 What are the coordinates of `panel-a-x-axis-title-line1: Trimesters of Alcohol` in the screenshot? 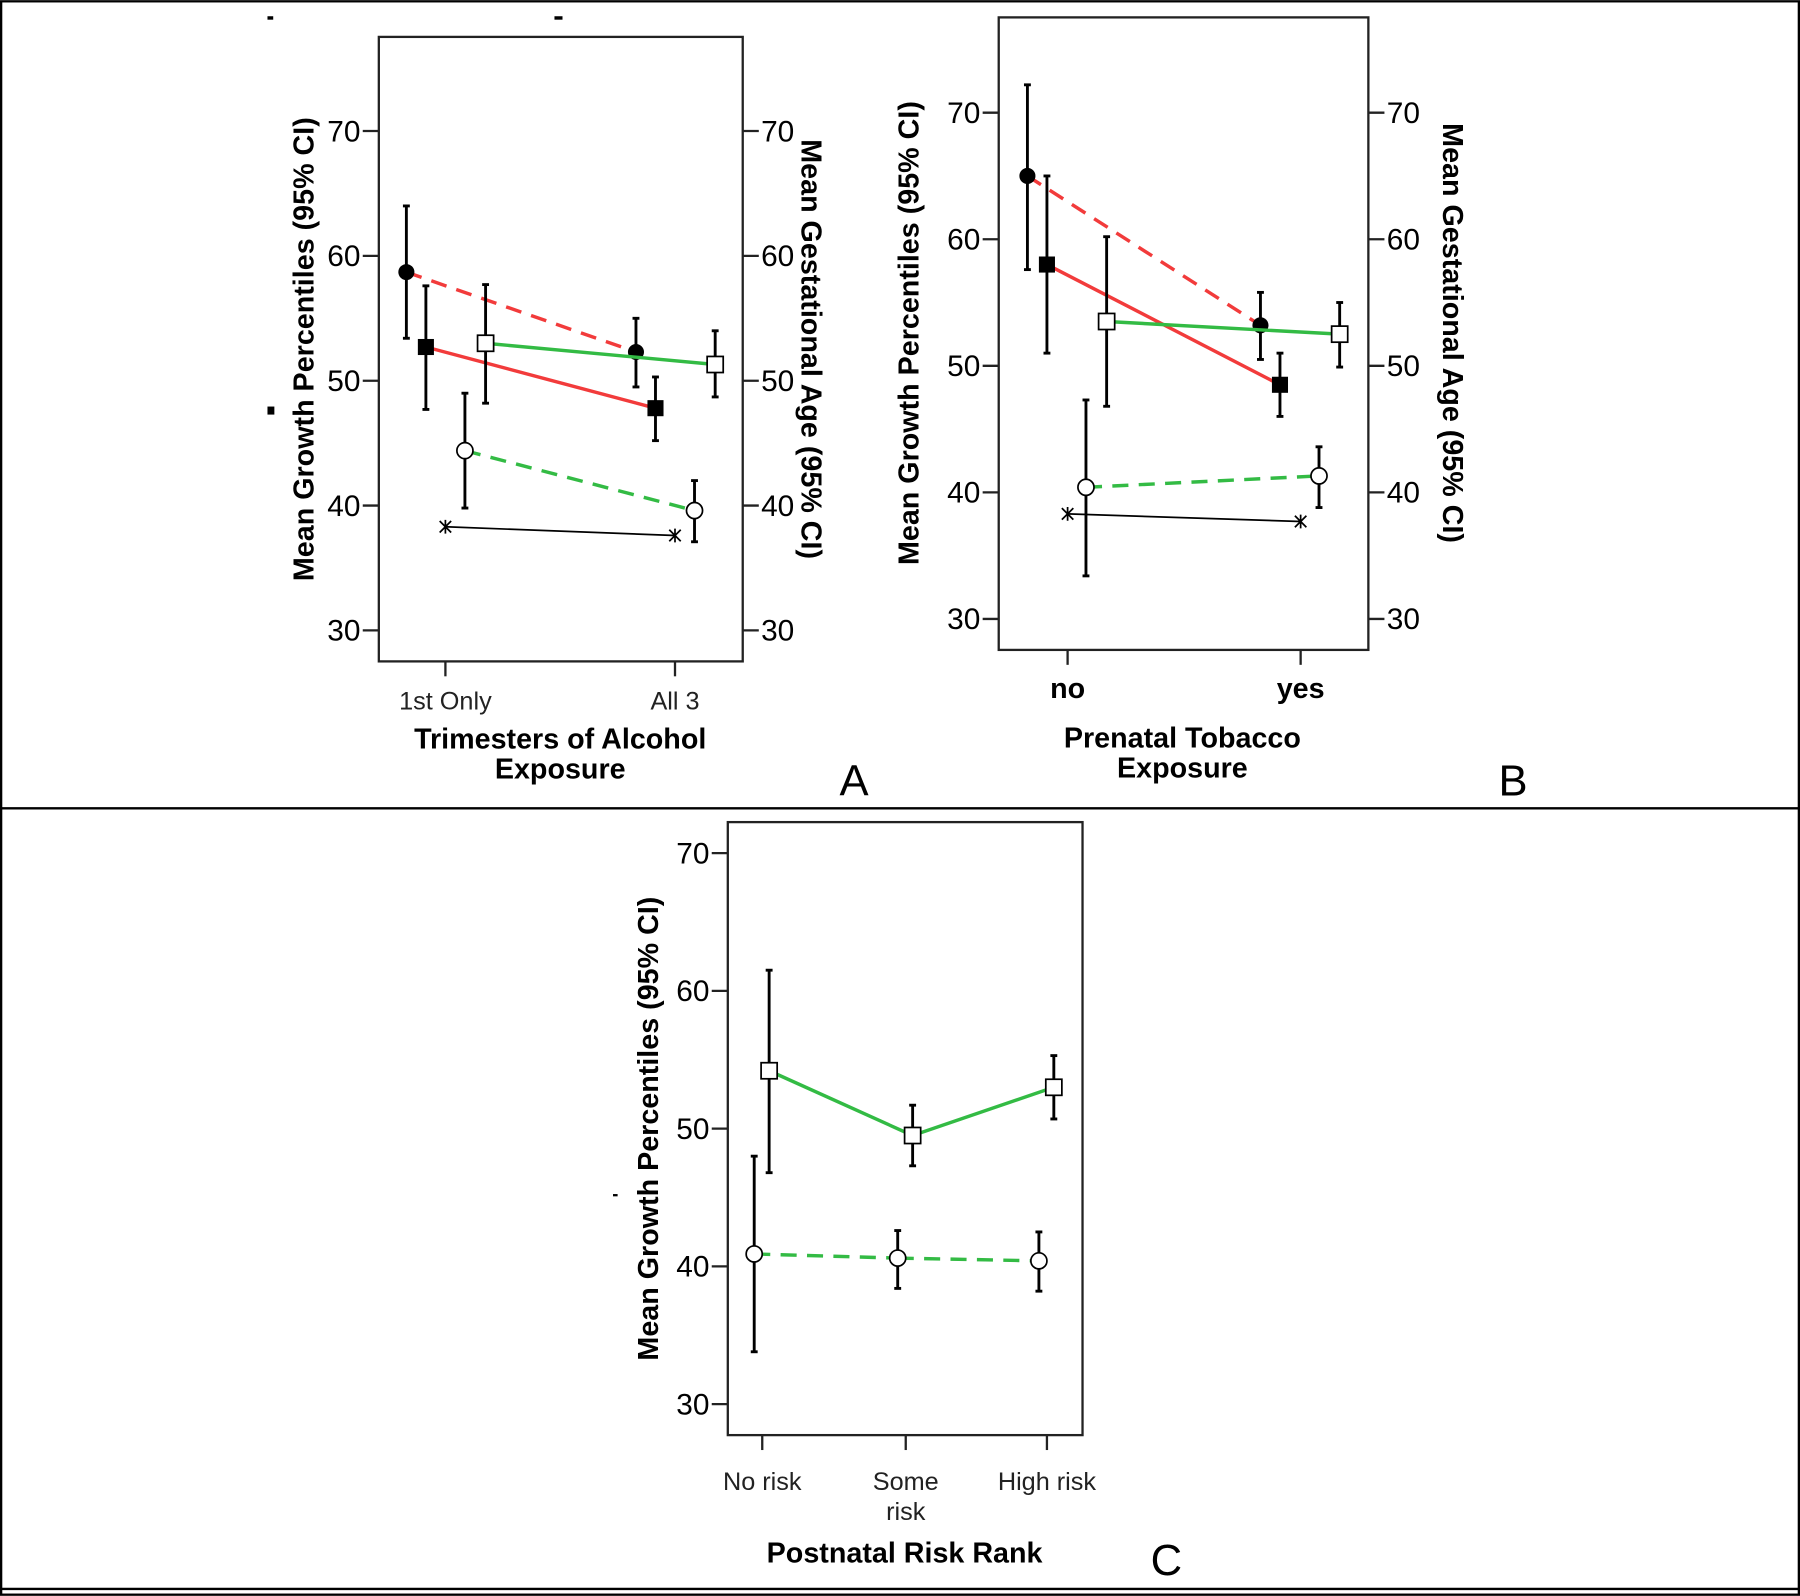 It's located at (560, 740).